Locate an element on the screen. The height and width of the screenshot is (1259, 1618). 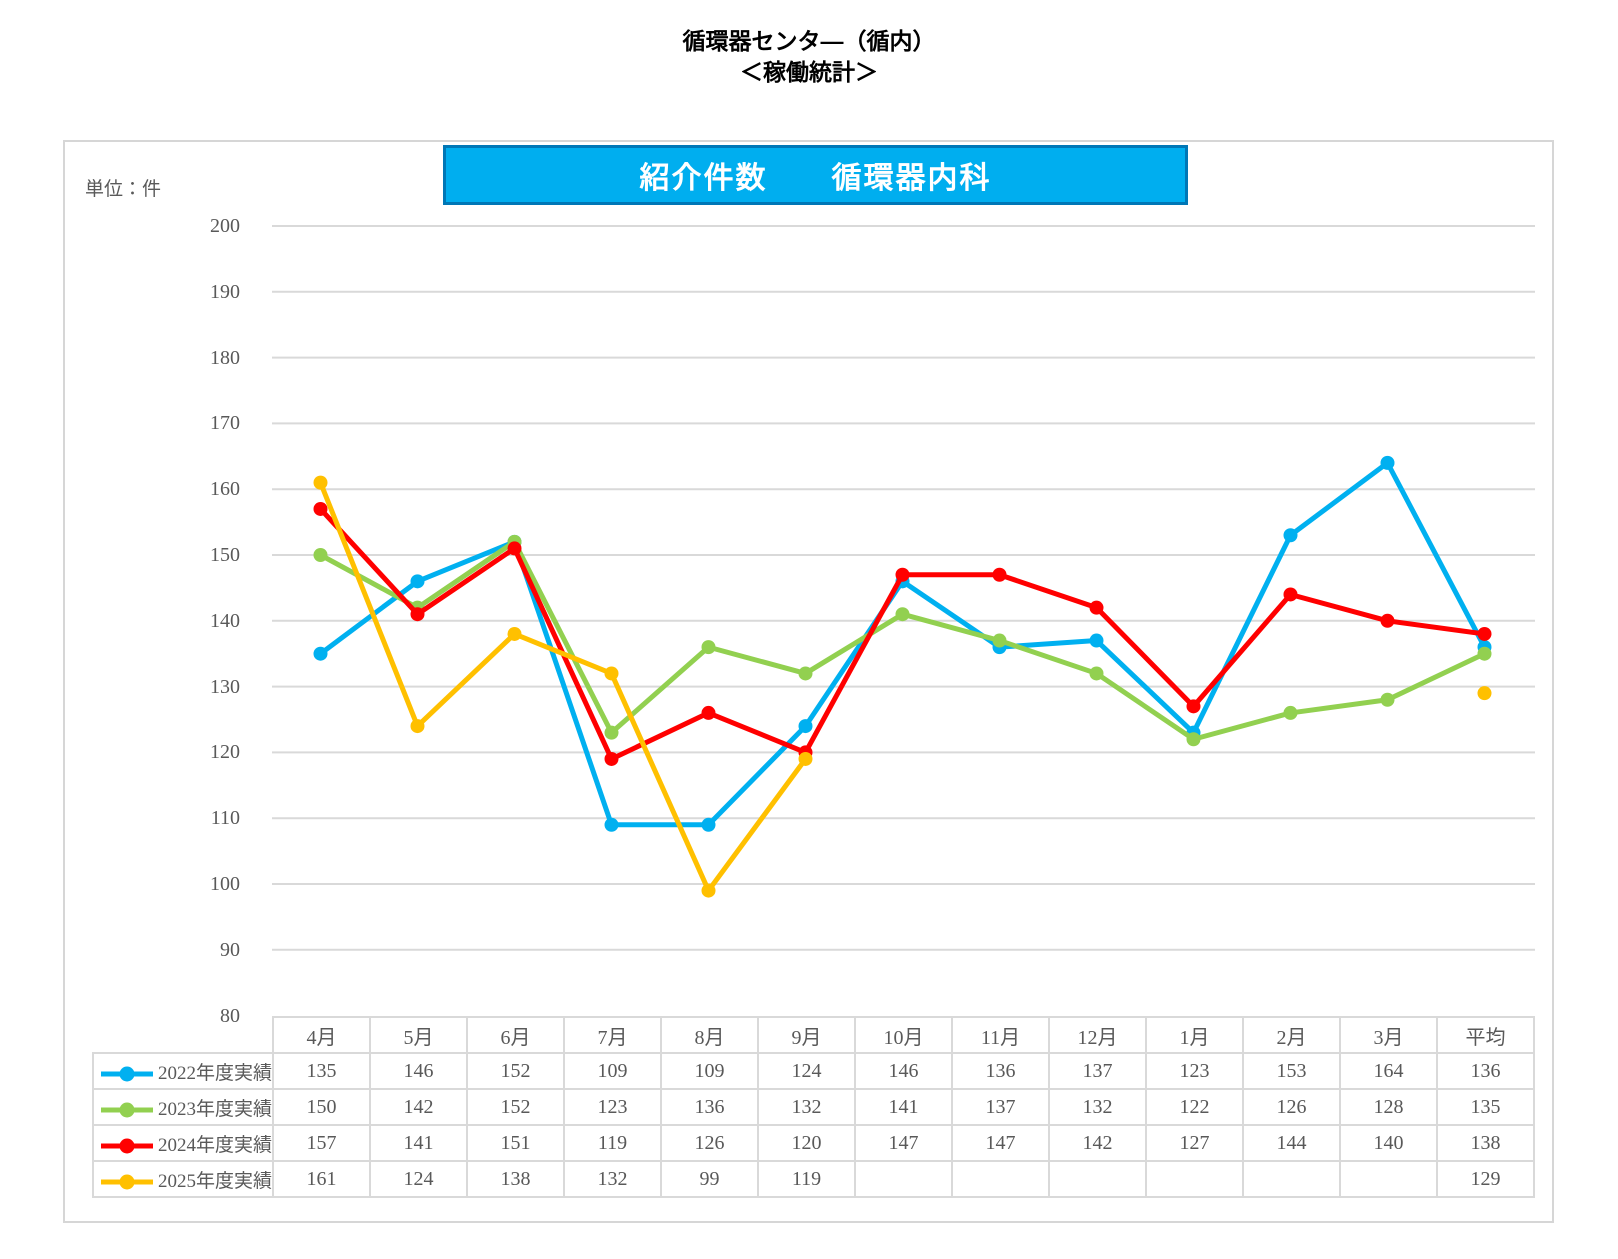
table-value-cell: 146 is located at coordinates (418, 1071).